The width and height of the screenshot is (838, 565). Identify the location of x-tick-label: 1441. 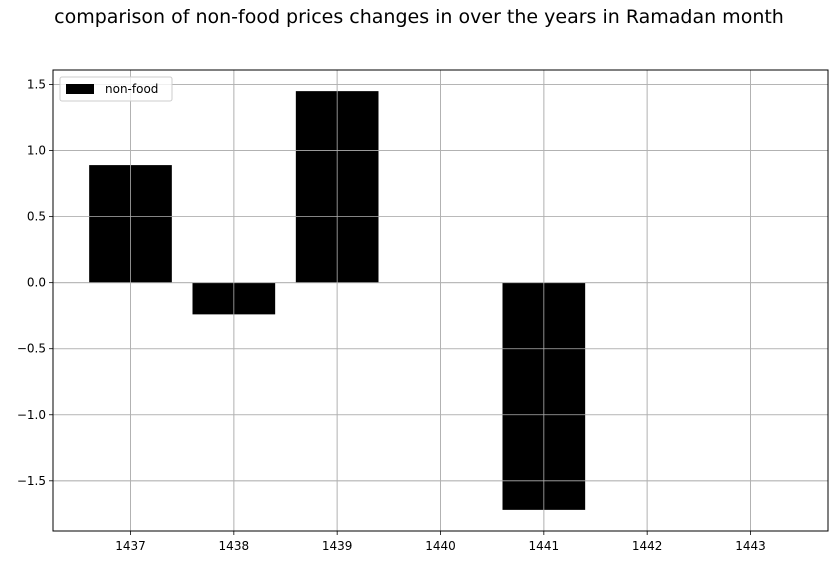
(544, 546).